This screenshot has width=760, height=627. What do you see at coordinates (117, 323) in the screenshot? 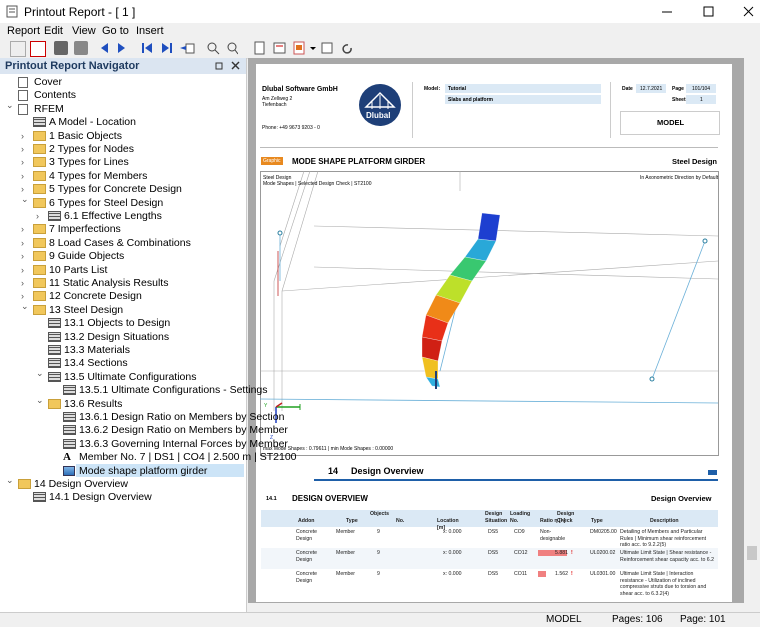
I see `tree-item: 13.1 Objects to Design` at bounding box center [117, 323].